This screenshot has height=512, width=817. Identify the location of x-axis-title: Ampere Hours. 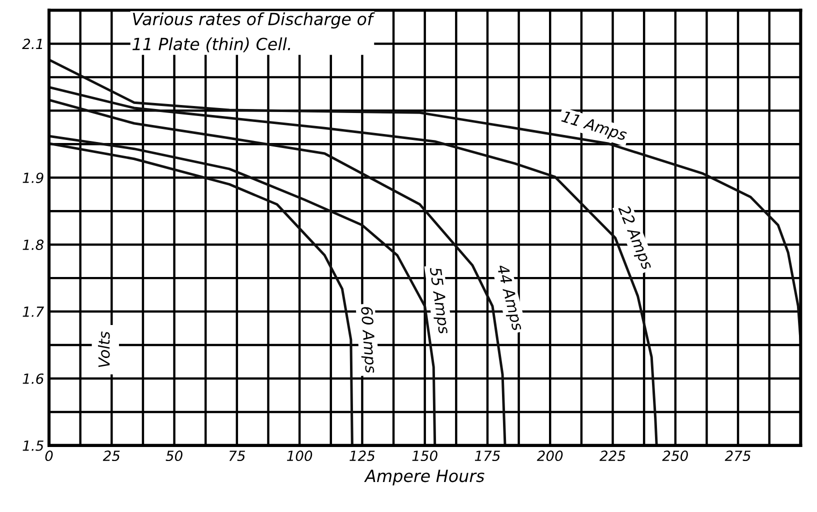
(424, 478).